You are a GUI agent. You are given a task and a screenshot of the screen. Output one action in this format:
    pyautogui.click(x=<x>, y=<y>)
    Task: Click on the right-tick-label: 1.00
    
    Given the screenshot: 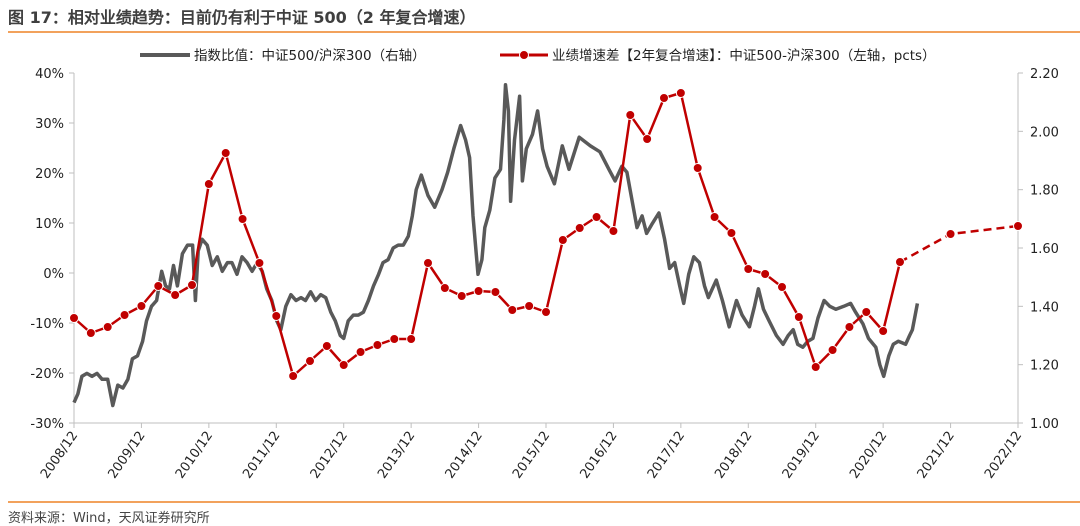 What is the action you would take?
    pyautogui.click(x=1044, y=424)
    